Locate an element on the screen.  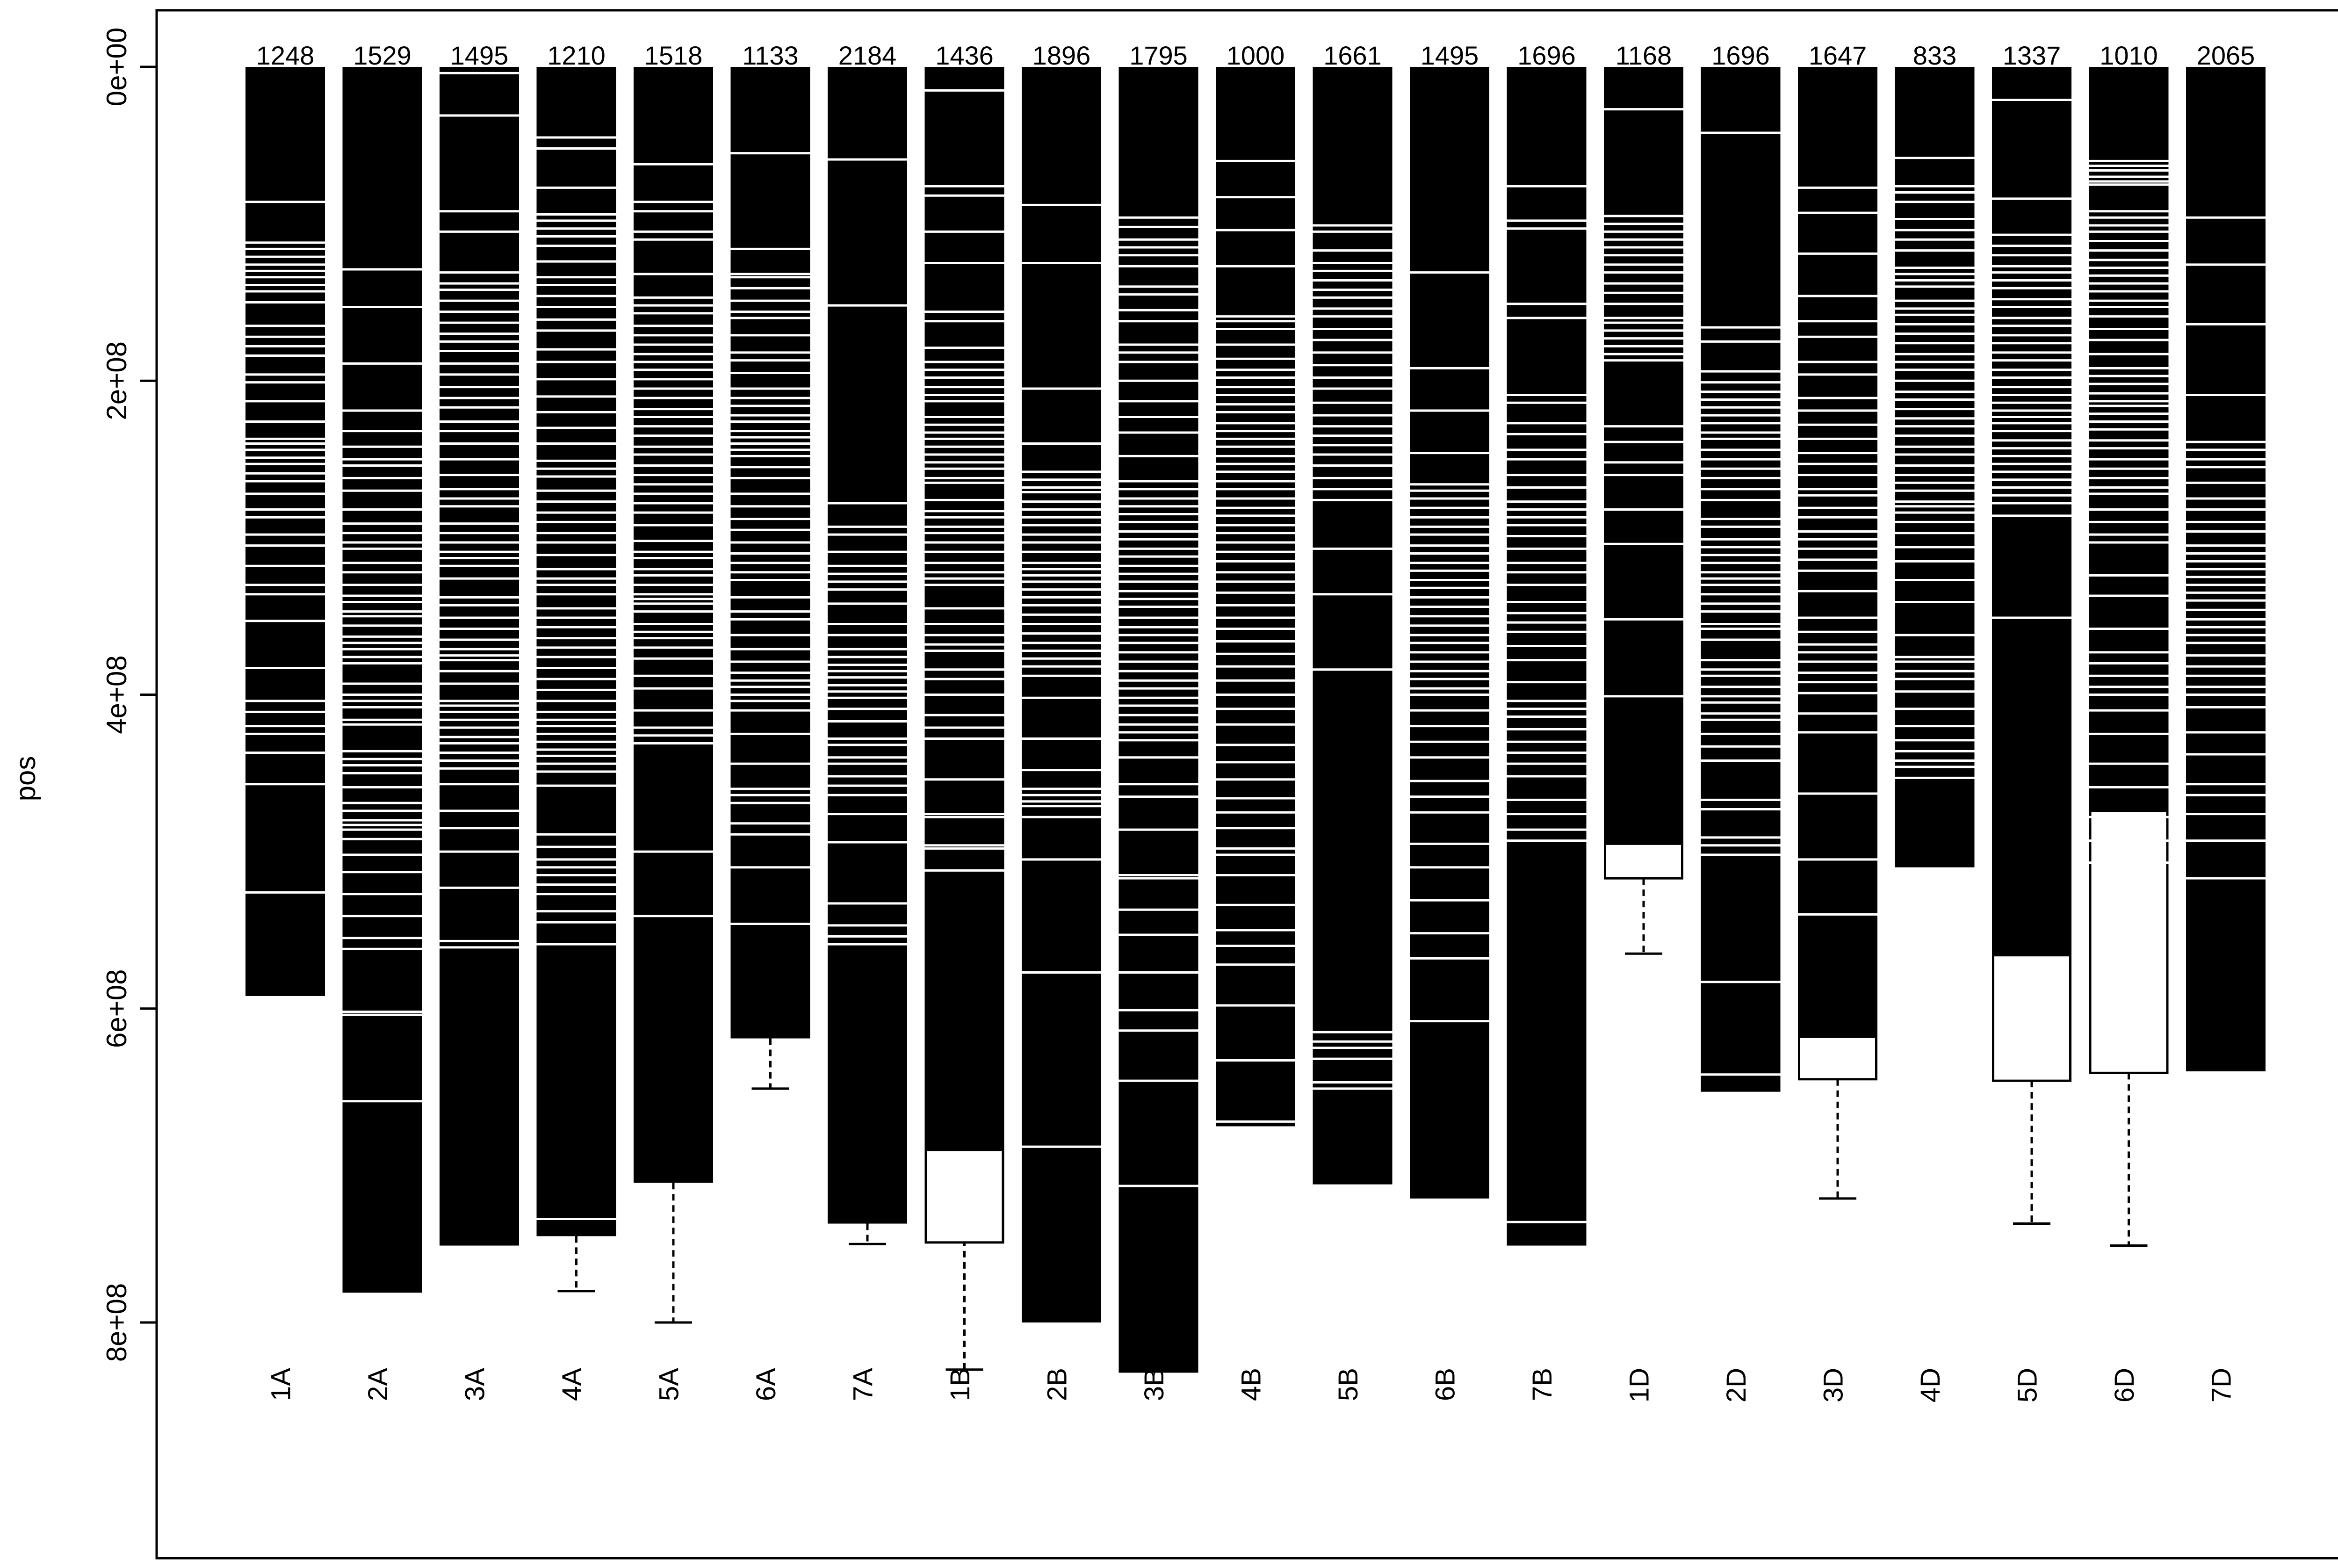
category-label: 1B is located at coordinates (960, 1384).